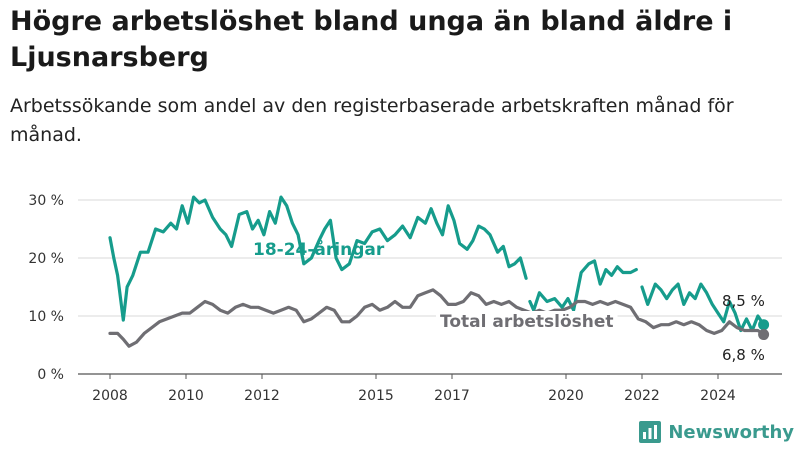  What do you see at coordinates (376, 396) in the screenshot?
I see `x-tick-label: 2015` at bounding box center [376, 396].